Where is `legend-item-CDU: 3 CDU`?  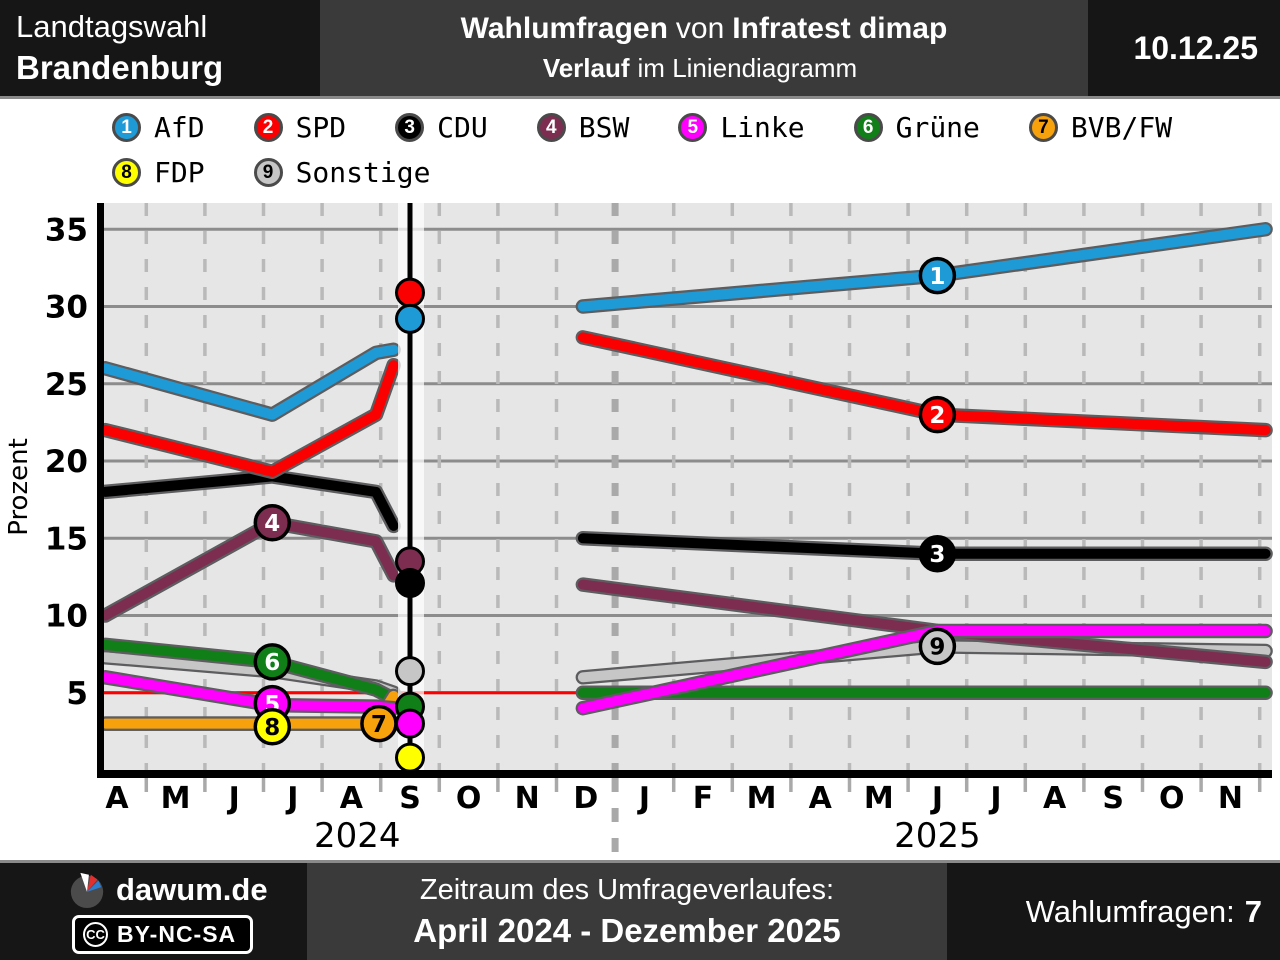 legend-item-CDU: 3 CDU is located at coordinates (441, 127).